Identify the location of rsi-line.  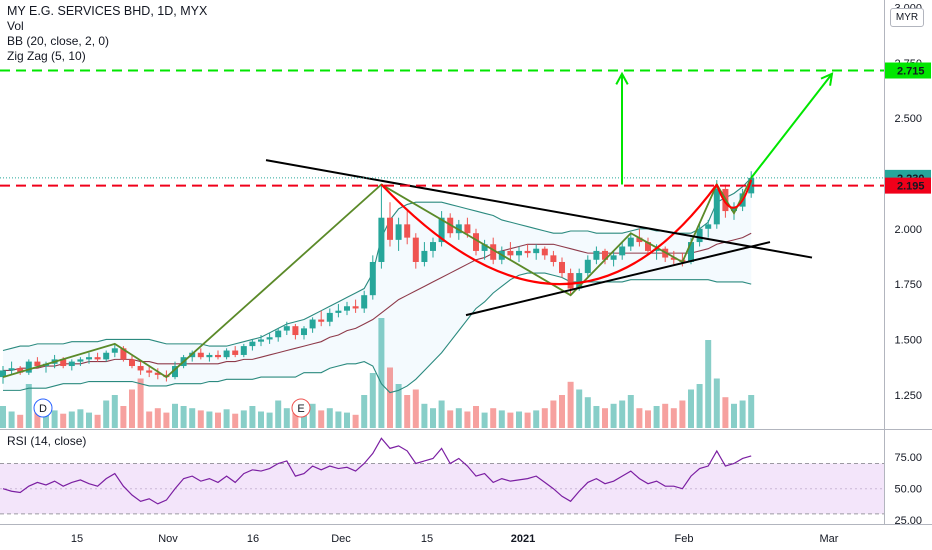
(377, 471).